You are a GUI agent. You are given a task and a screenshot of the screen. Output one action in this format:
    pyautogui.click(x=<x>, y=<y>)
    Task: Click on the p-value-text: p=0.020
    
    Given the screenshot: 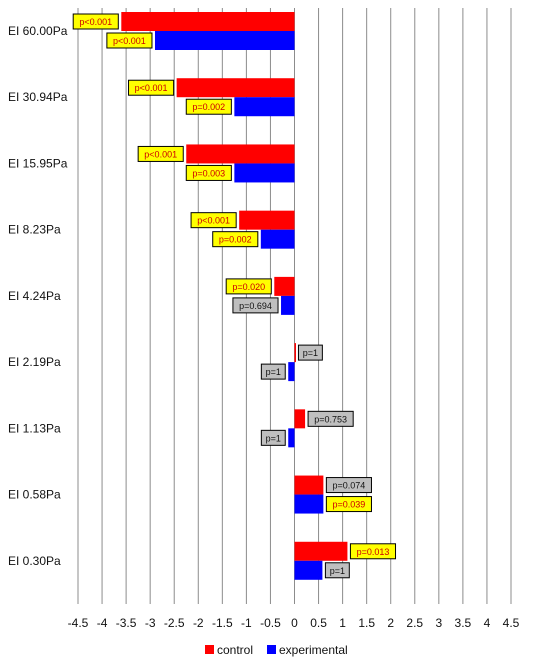 What is the action you would take?
    pyautogui.click(x=248, y=287)
    